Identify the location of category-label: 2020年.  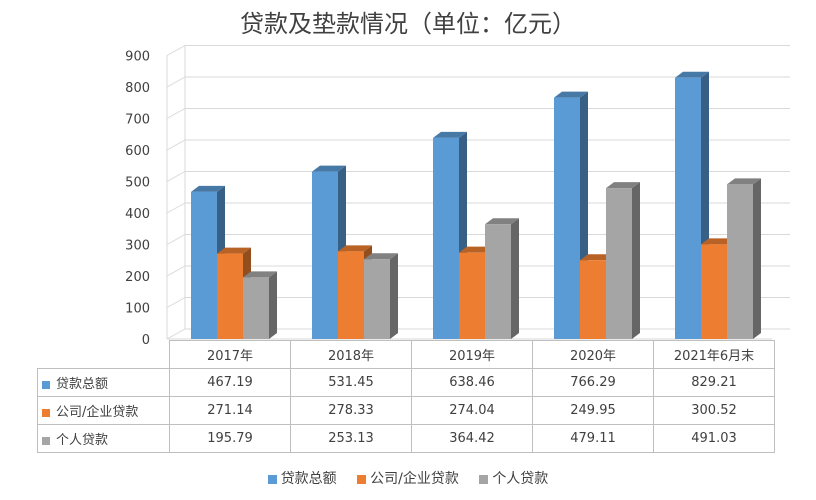
(593, 354).